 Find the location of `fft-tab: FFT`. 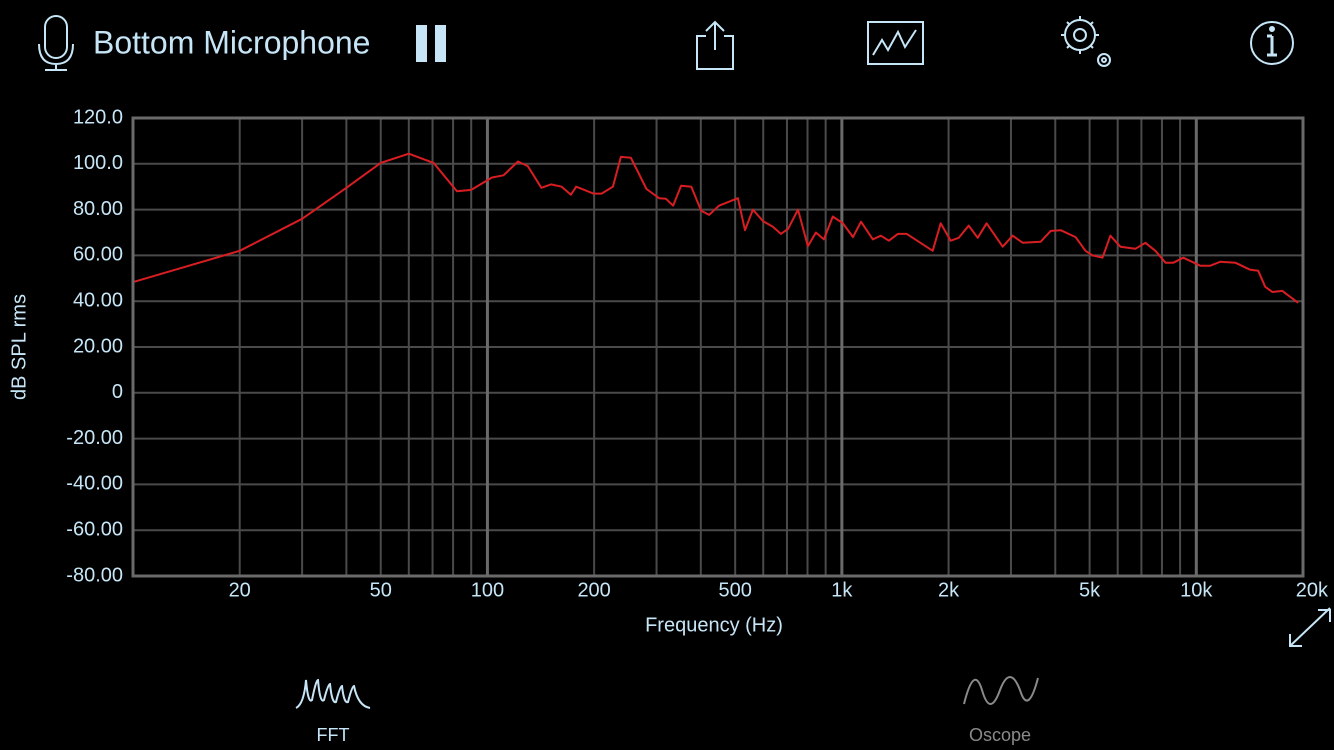

fft-tab: FFT is located at coordinates (333, 711).